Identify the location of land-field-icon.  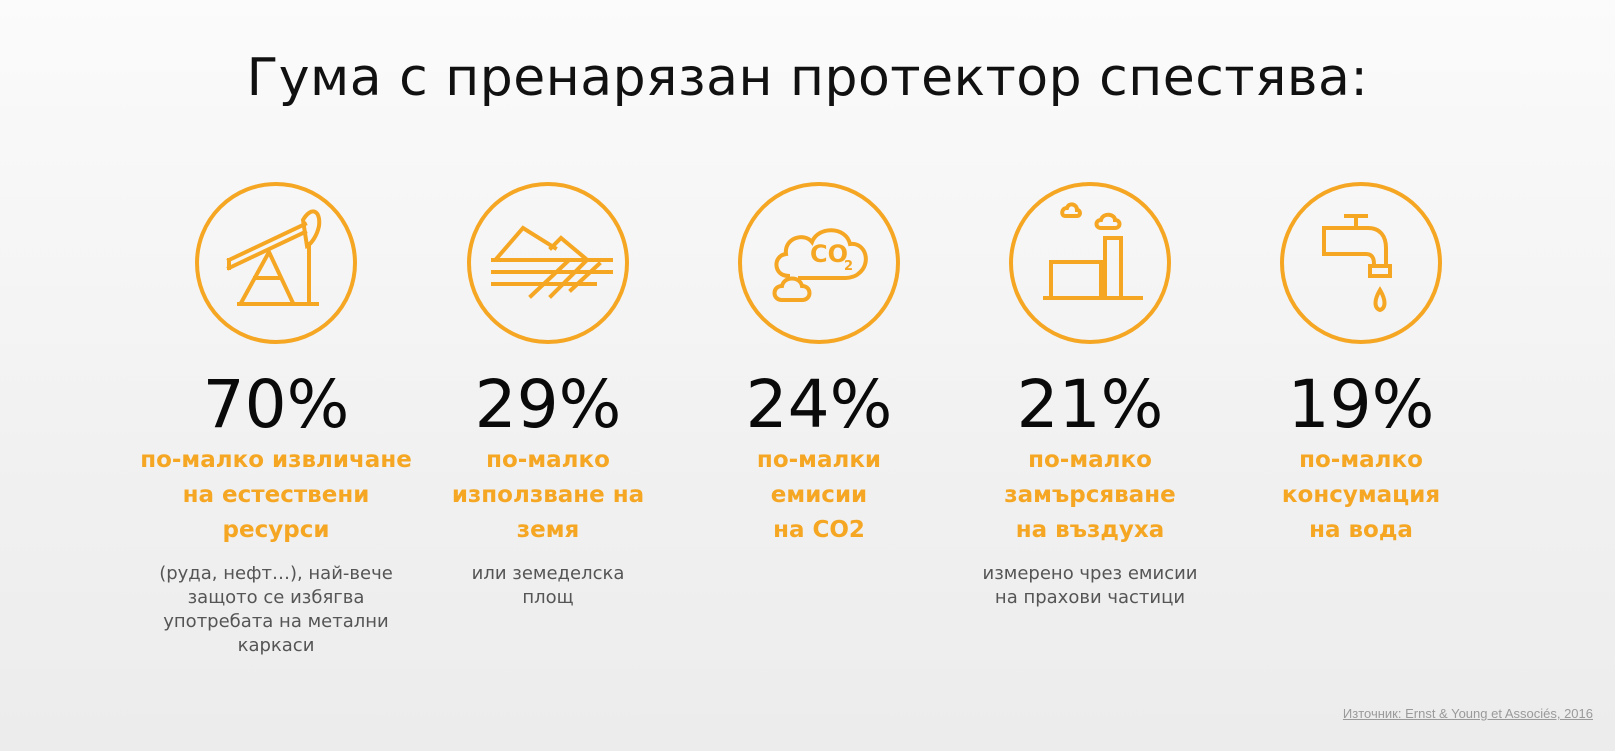
(548, 263).